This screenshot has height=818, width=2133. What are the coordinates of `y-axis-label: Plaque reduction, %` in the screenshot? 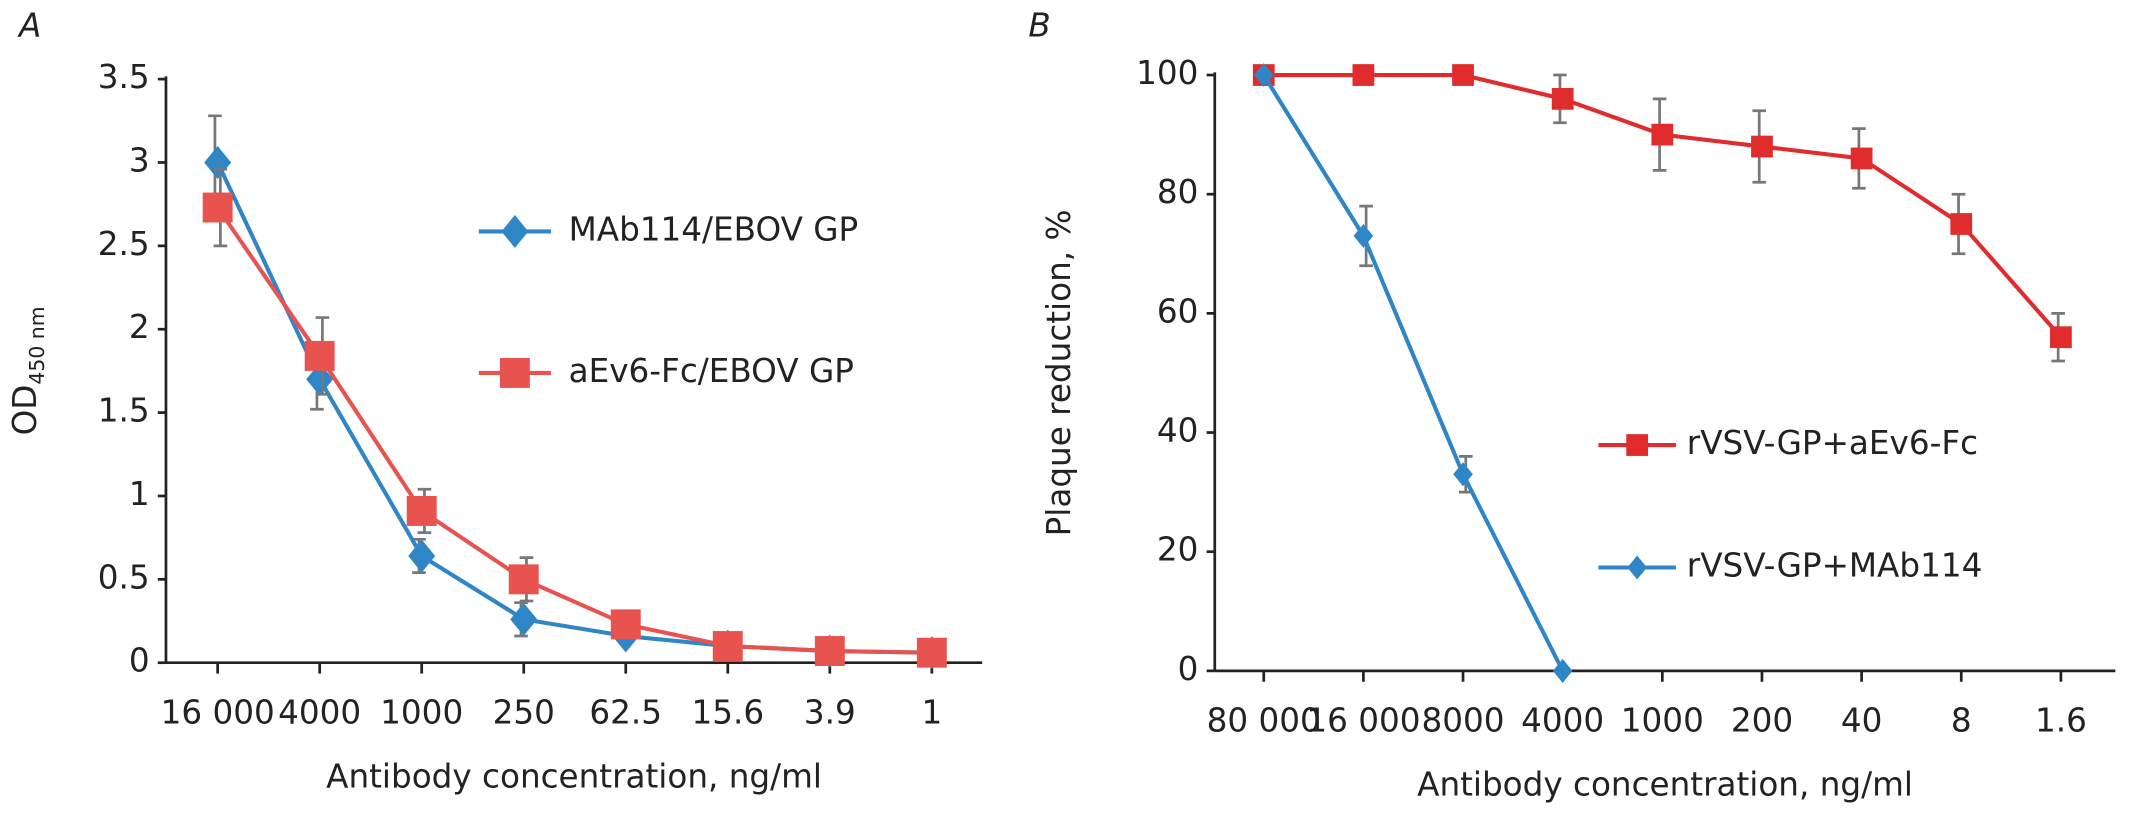 It's located at (1059, 373).